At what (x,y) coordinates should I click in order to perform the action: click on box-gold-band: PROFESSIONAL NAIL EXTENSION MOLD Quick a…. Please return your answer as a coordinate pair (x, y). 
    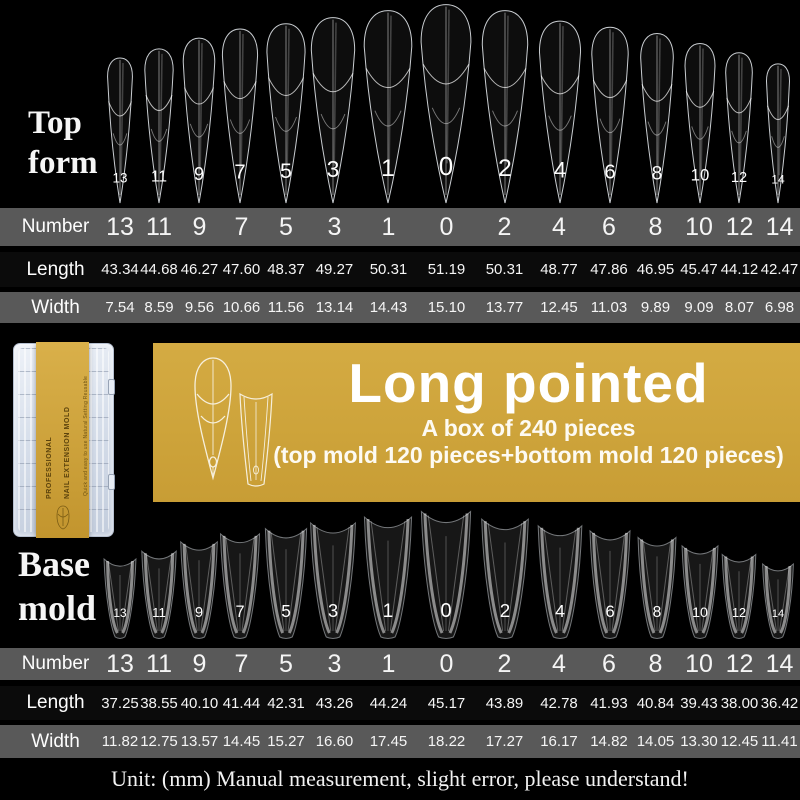
    Looking at the image, I should click on (62, 440).